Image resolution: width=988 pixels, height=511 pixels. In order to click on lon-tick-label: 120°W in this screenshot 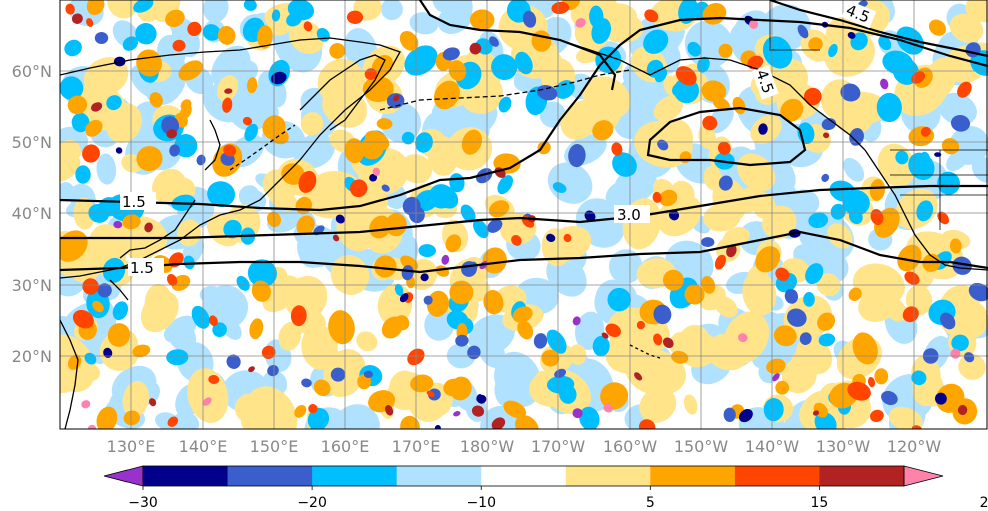, I will do `click(914, 446)`.